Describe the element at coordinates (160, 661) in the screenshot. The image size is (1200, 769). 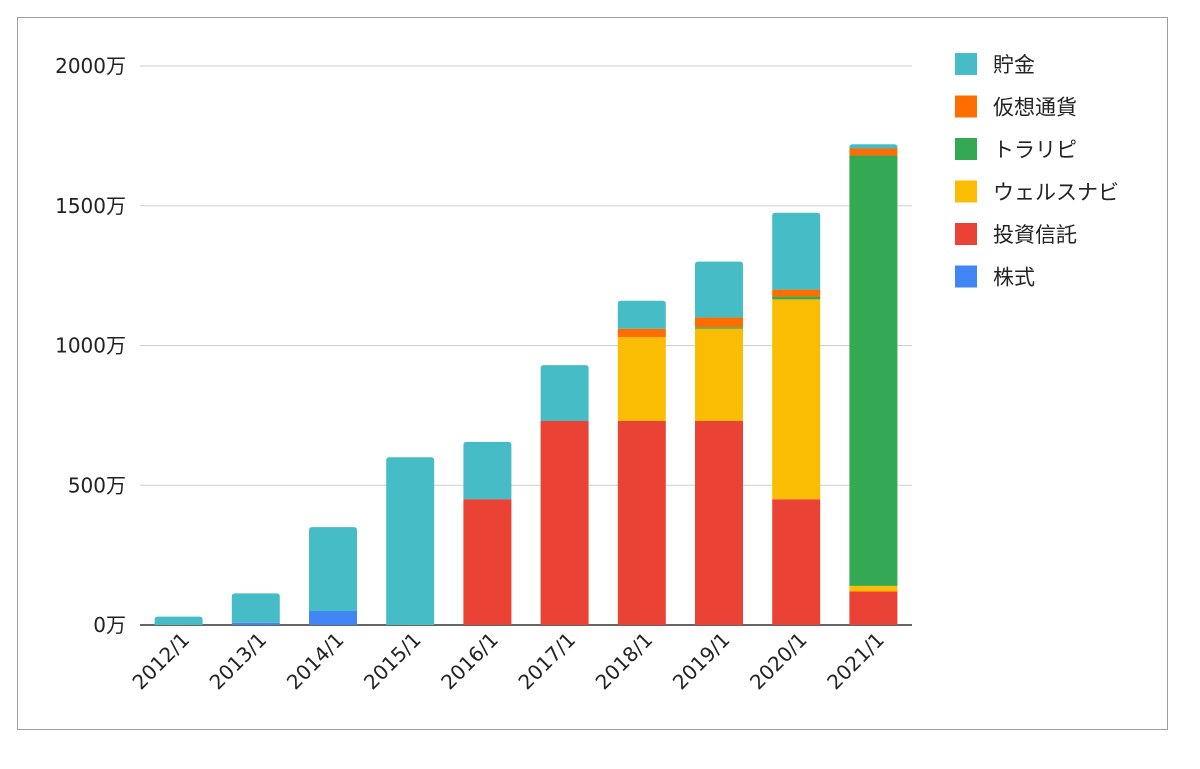
I see `x-tick-label: 2012/1` at that location.